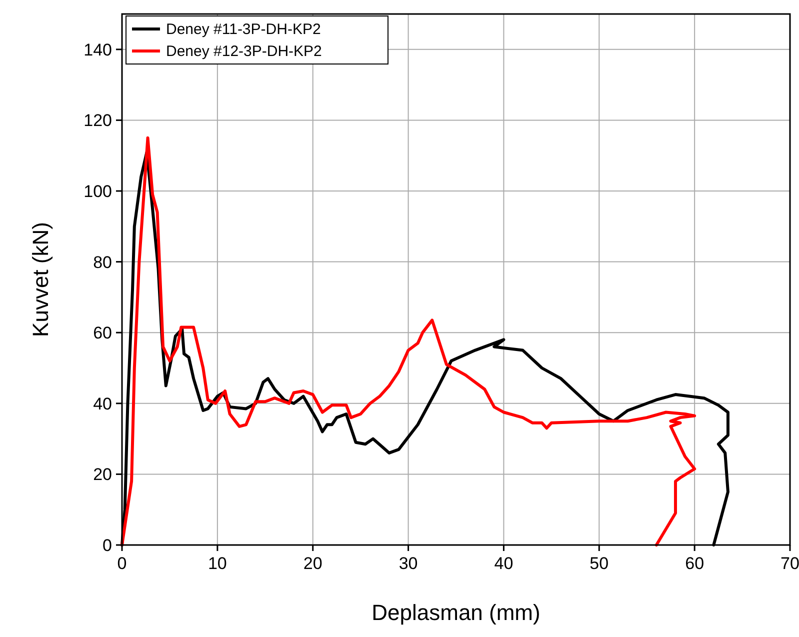  I want to click on x-tick-label: 10, so click(217, 563).